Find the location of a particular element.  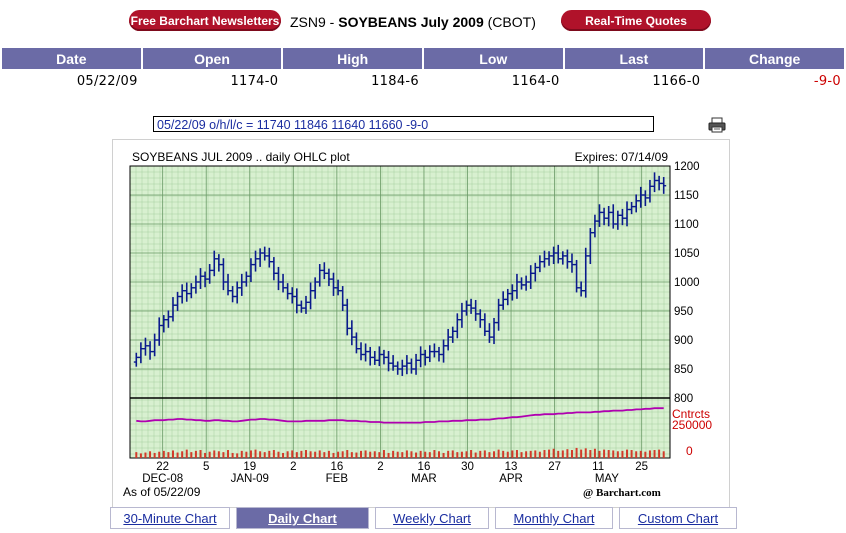

volume-axis-title: Cntrcts is located at coordinates (691, 414).